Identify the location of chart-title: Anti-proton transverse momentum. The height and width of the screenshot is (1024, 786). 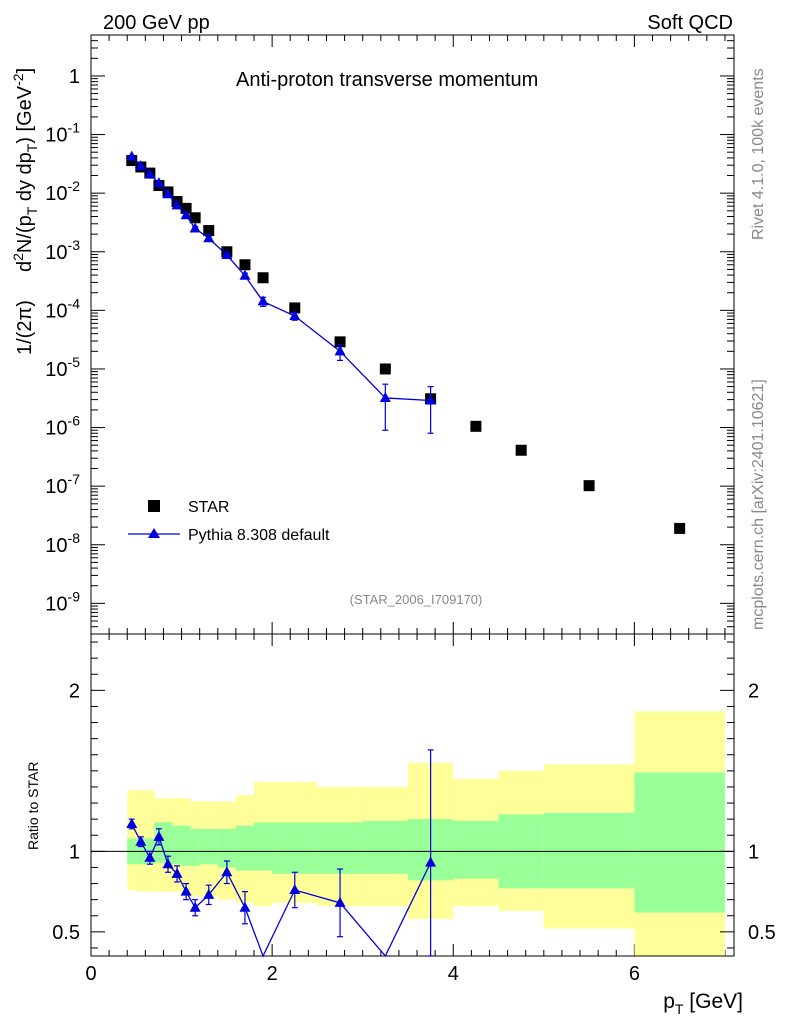
(387, 80).